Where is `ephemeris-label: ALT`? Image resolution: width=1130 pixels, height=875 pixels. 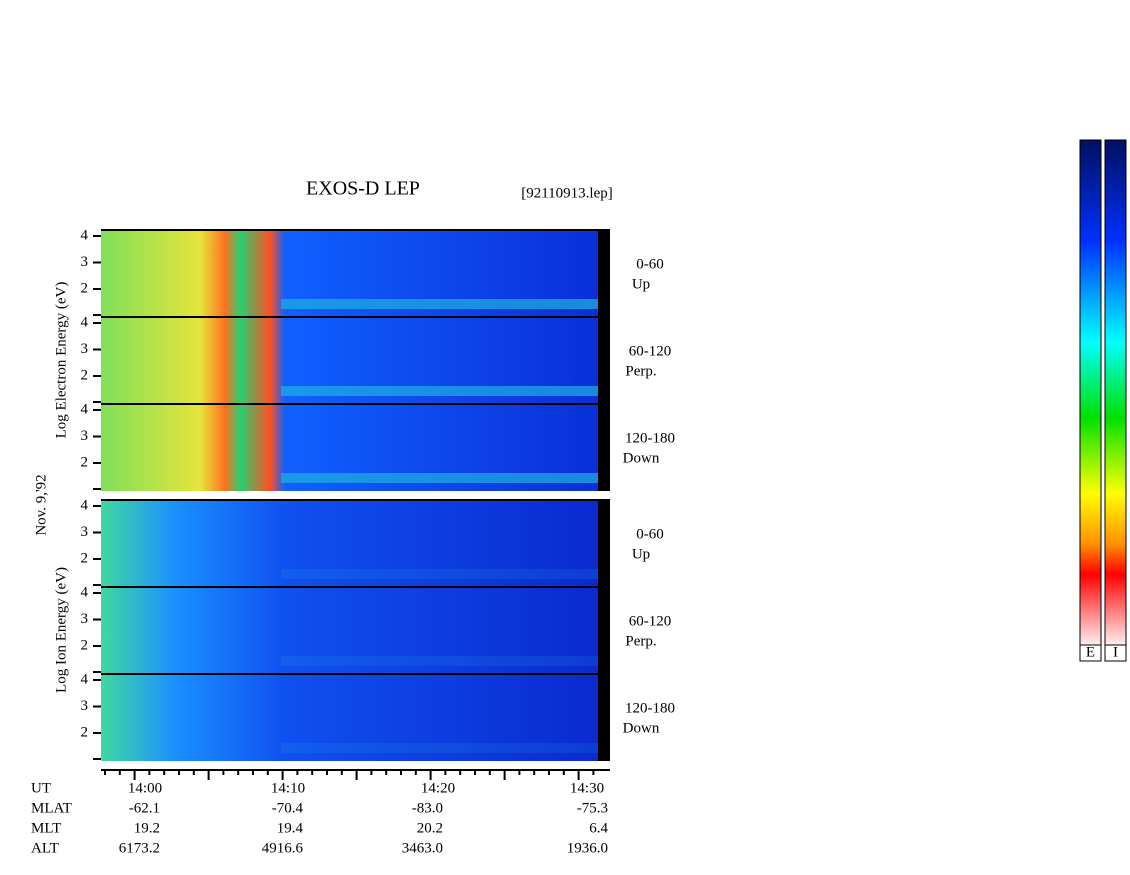
ephemeris-label: ALT is located at coordinates (45, 848).